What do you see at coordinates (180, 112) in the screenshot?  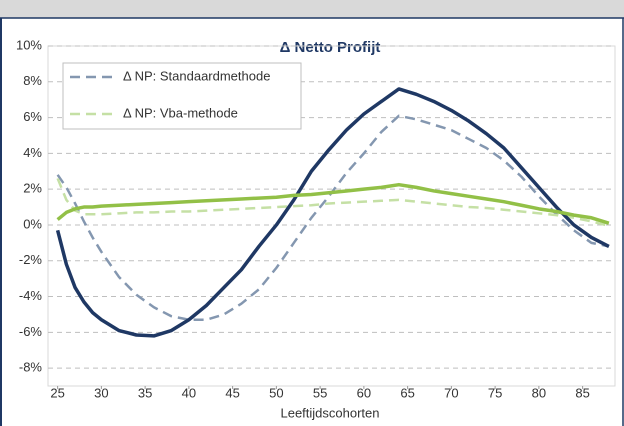 I see `legend-label: Δ NP: Vba-methode` at bounding box center [180, 112].